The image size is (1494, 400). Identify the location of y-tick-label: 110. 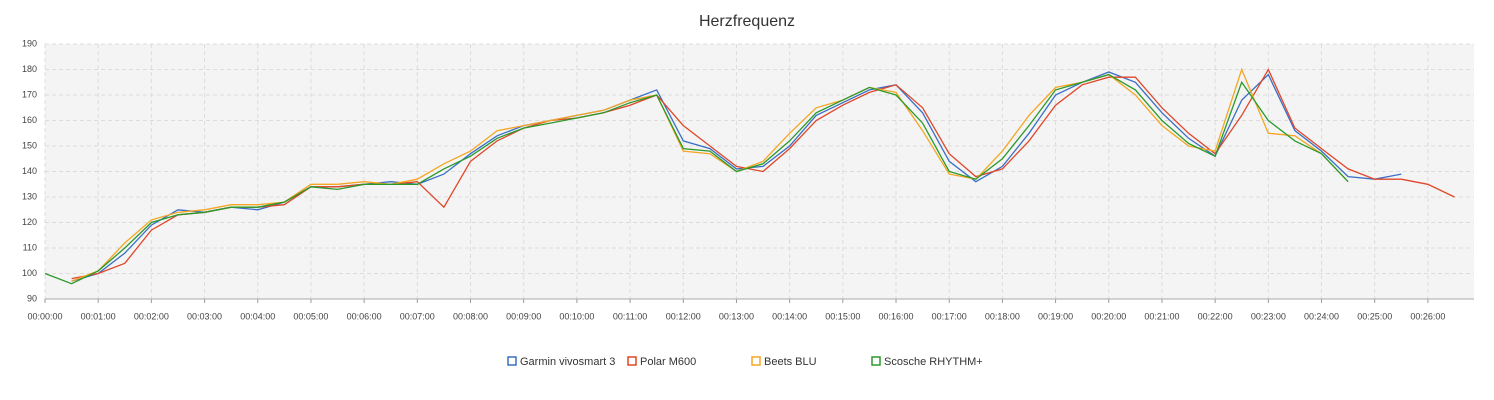
(30, 247).